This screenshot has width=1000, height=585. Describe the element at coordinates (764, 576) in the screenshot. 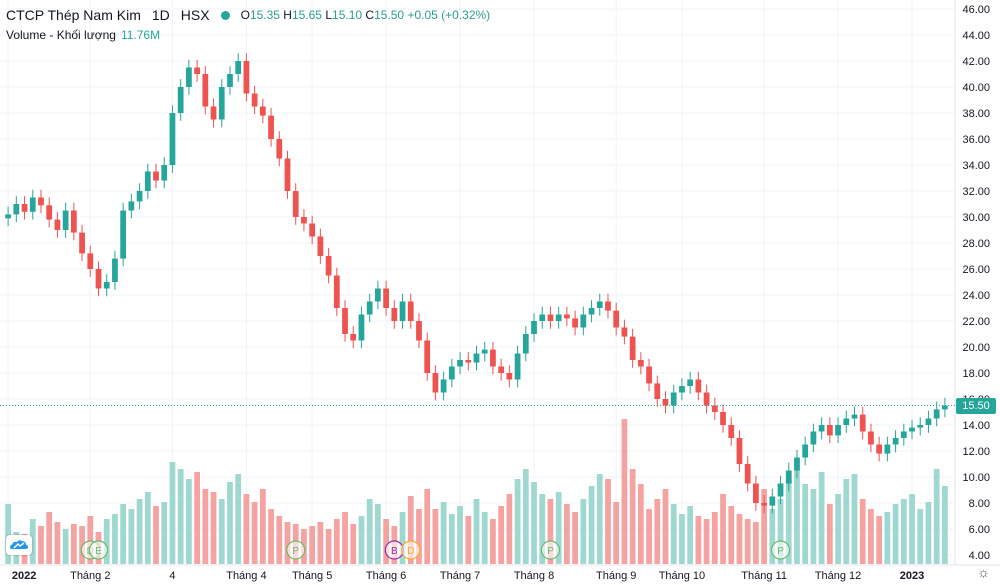

I see `x-tick-label: Tháng 11` at that location.